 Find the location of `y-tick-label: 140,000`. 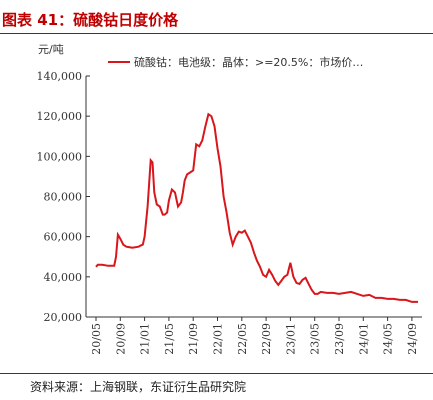

y-tick-label: 140,000 is located at coordinates (60, 76).